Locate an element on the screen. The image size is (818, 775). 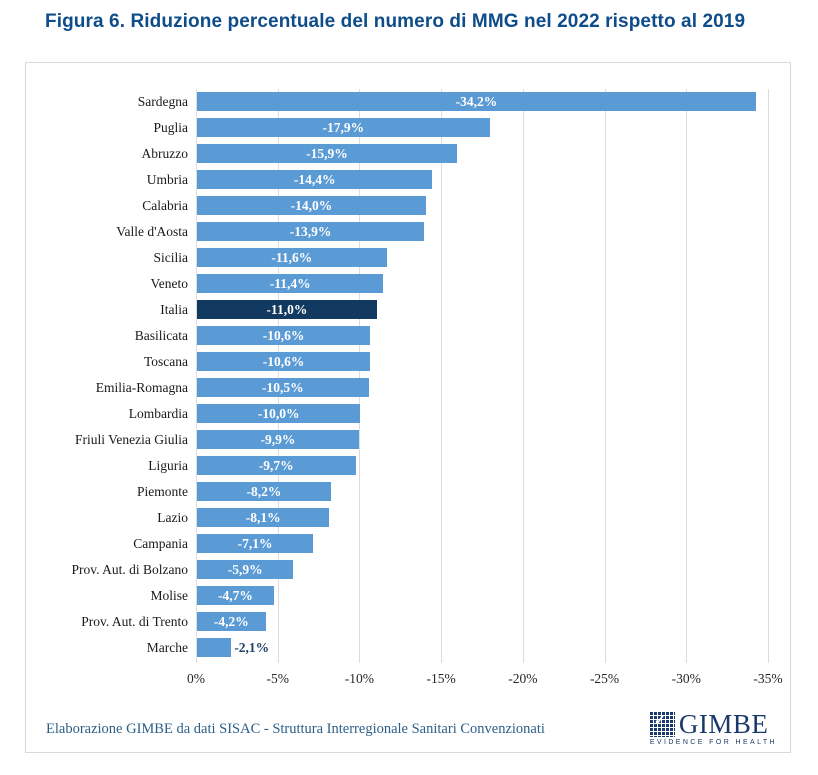
category-label: Puglia is located at coordinates (170, 127).